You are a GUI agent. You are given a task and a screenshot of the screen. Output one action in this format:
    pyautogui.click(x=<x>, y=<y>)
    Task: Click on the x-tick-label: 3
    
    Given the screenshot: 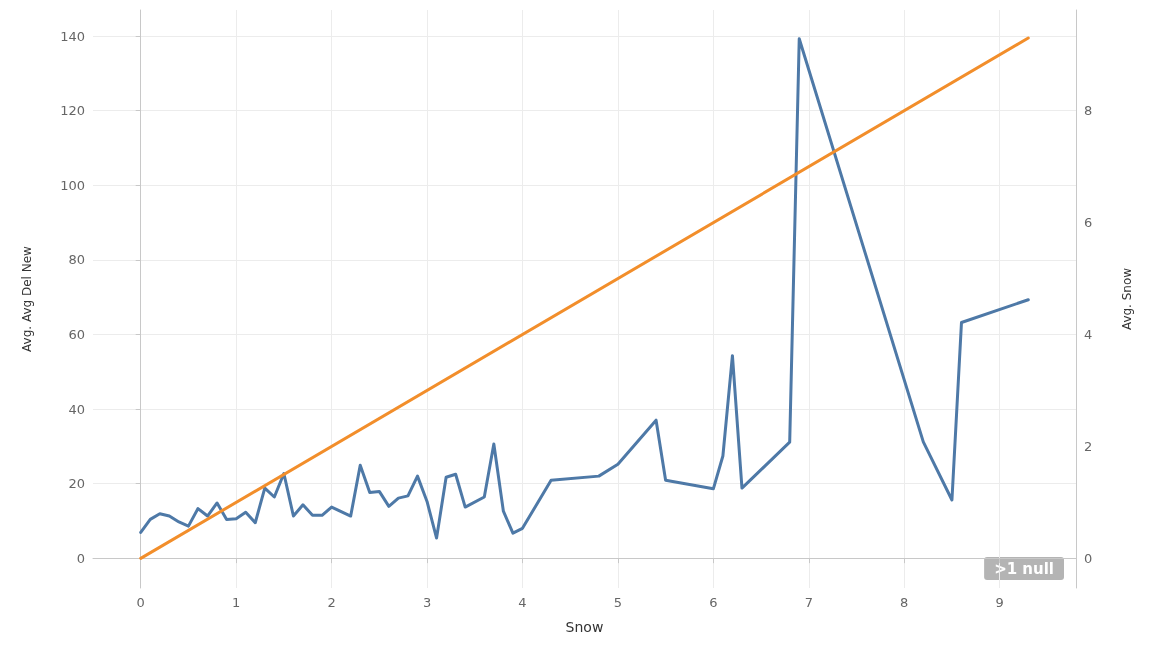 What is the action you would take?
    pyautogui.click(x=427, y=602)
    